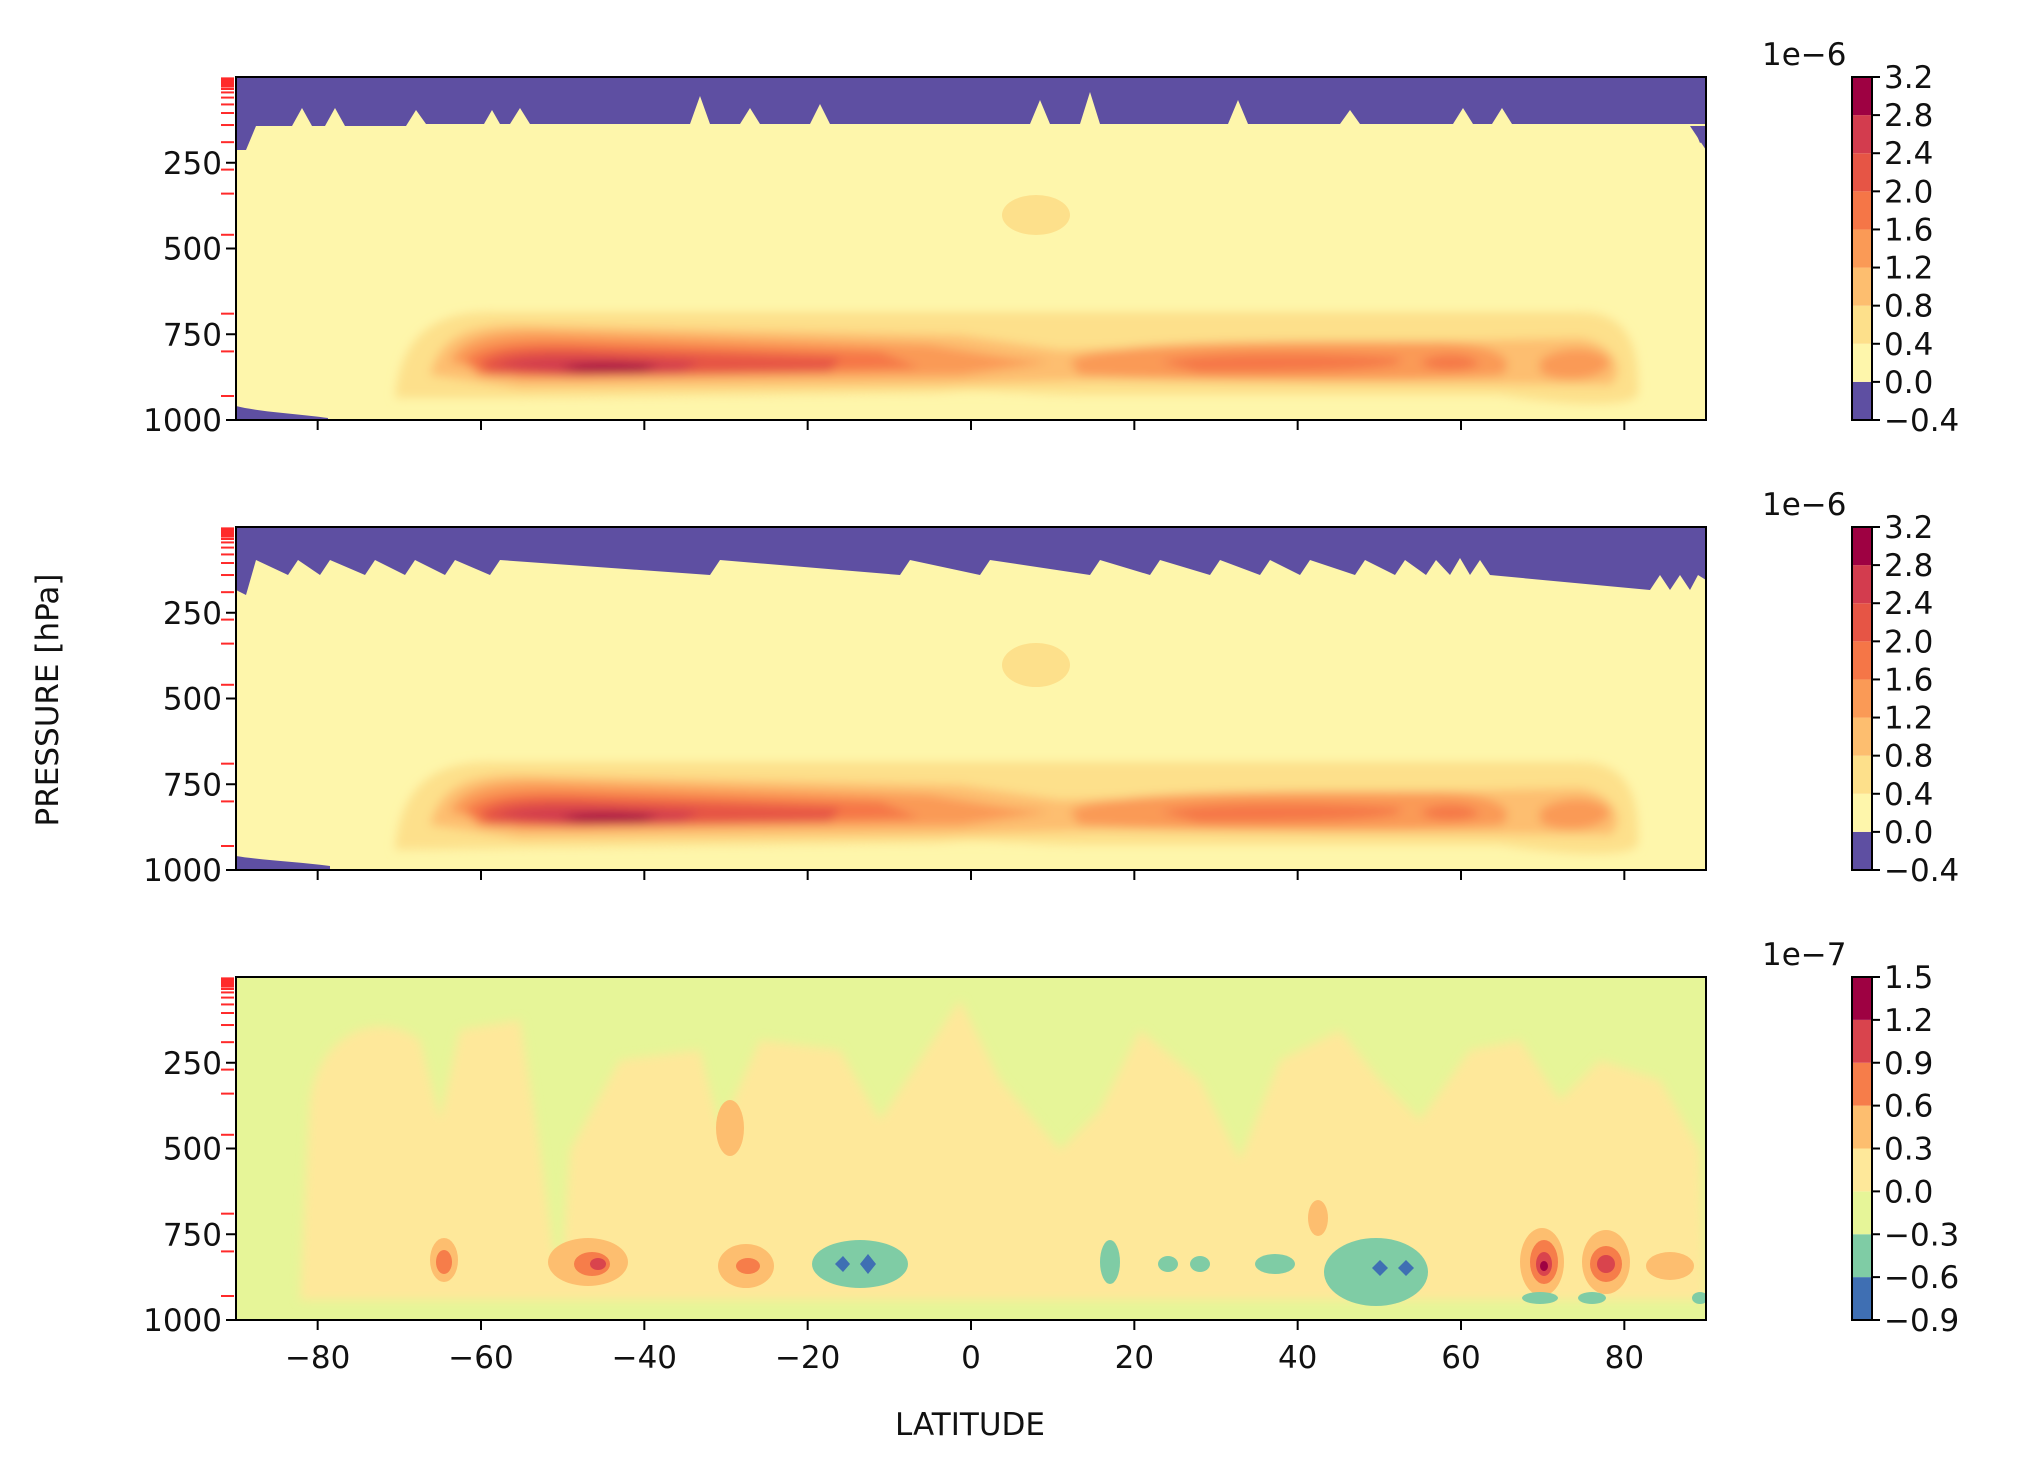  I want to click on xticks-bottom: −80 −60 −40 −20 0 20 40 60 80, so click(964, 1348).